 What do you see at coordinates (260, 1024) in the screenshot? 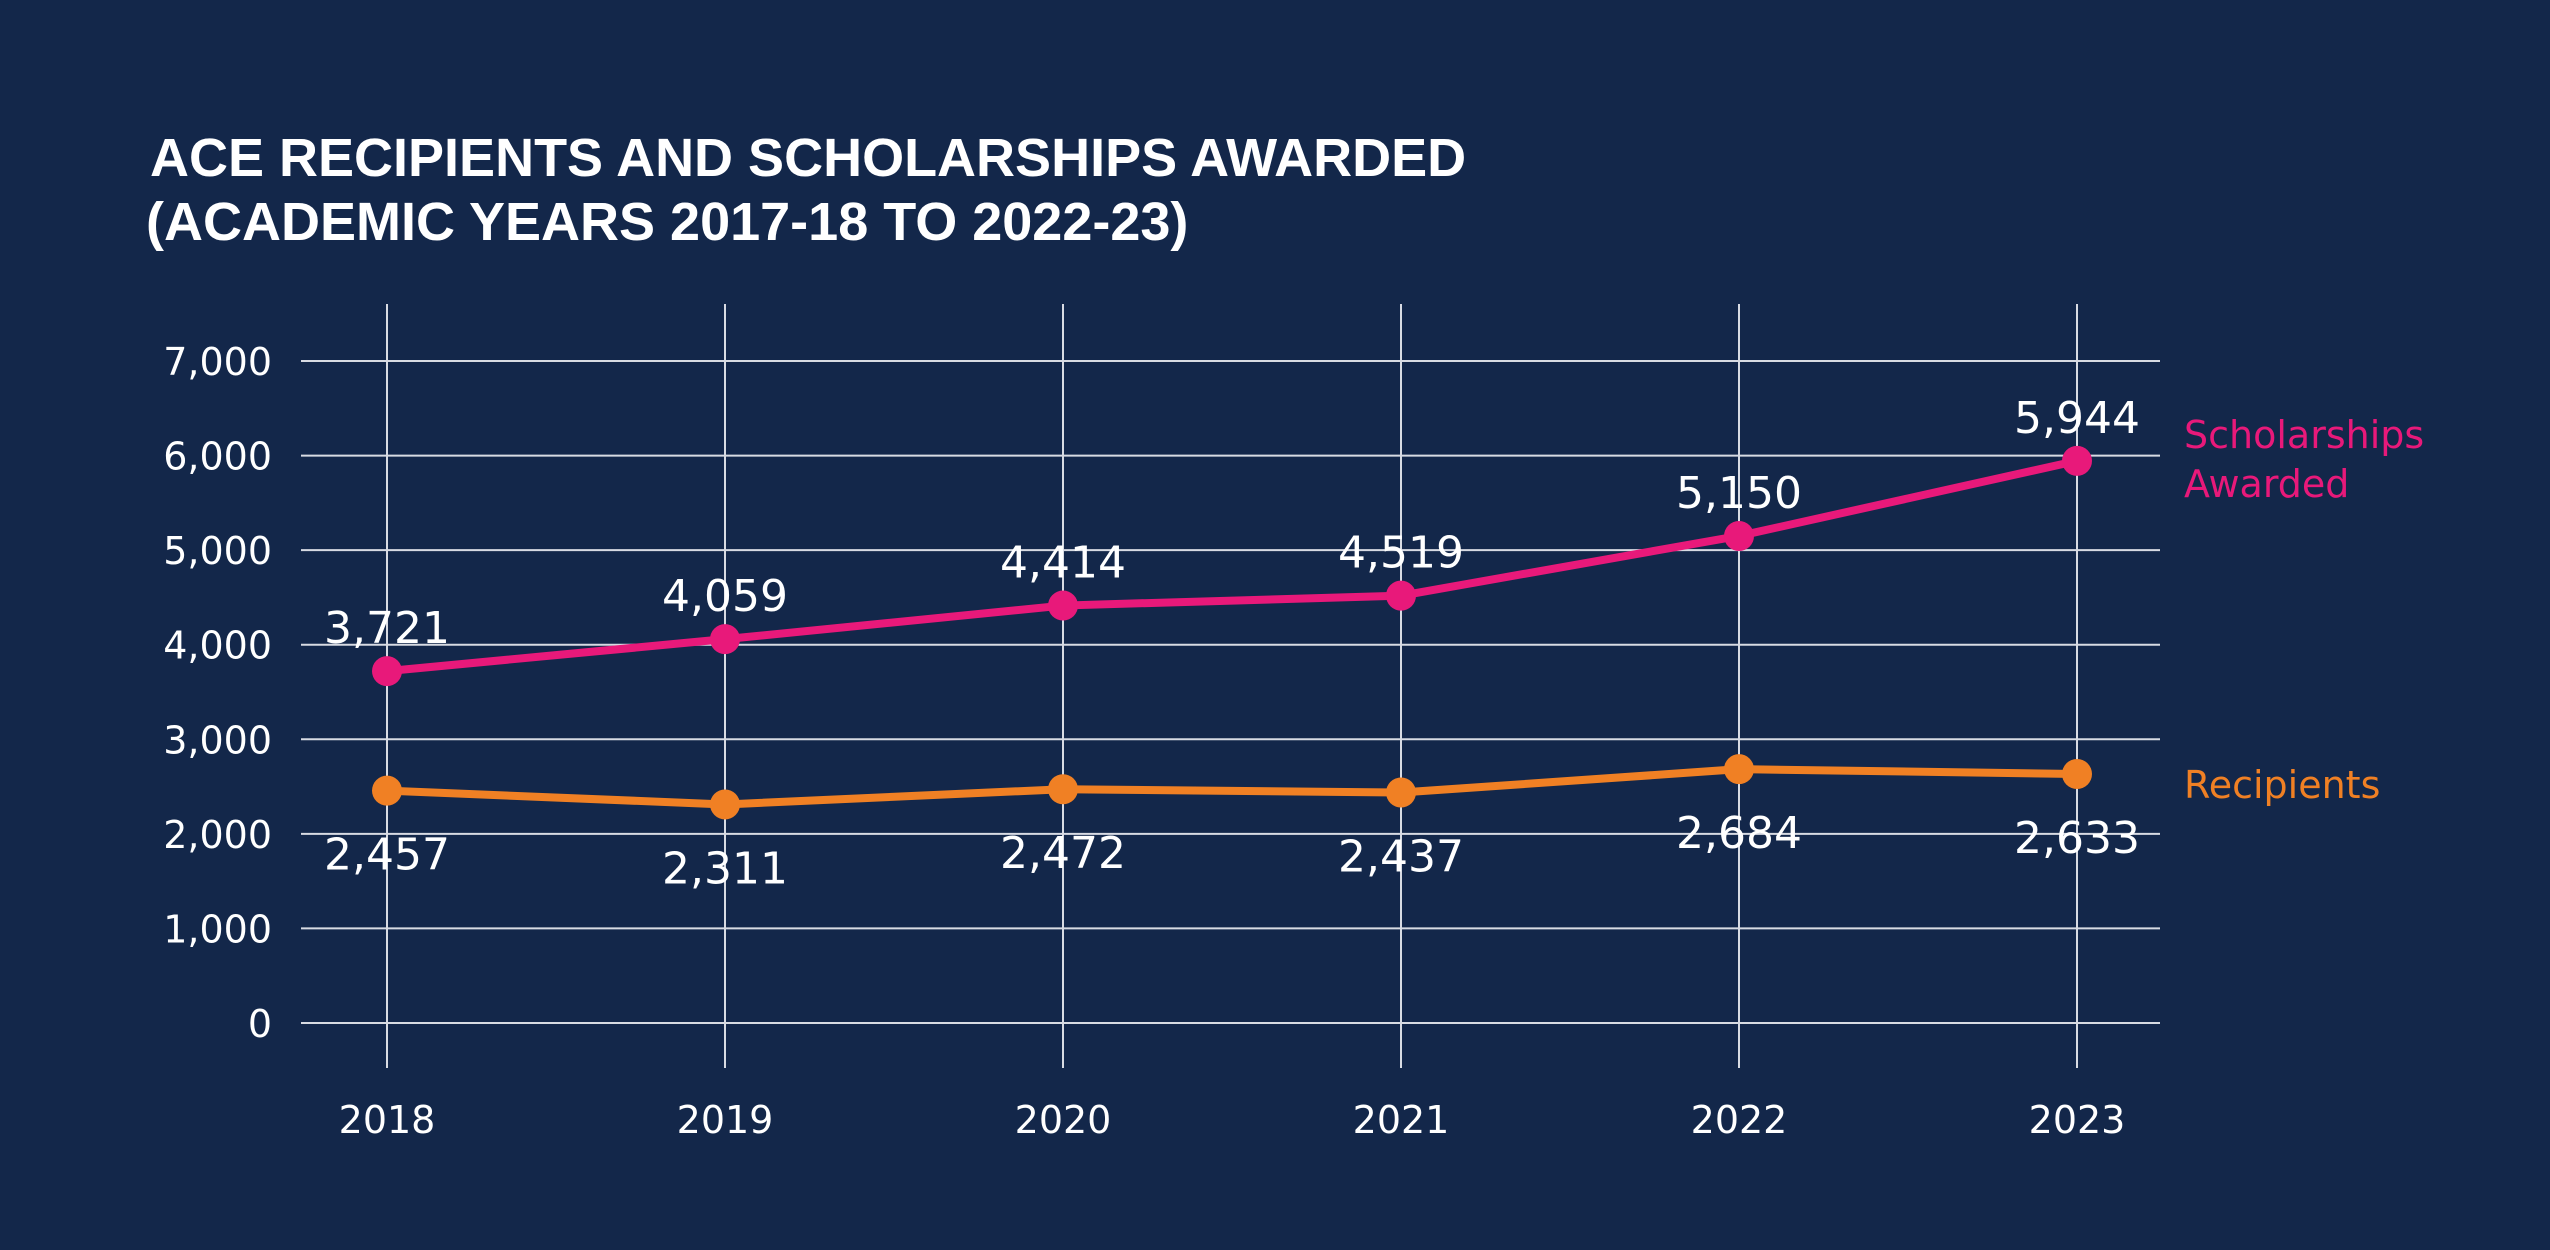
I see `y-tick-label: 0` at bounding box center [260, 1024].